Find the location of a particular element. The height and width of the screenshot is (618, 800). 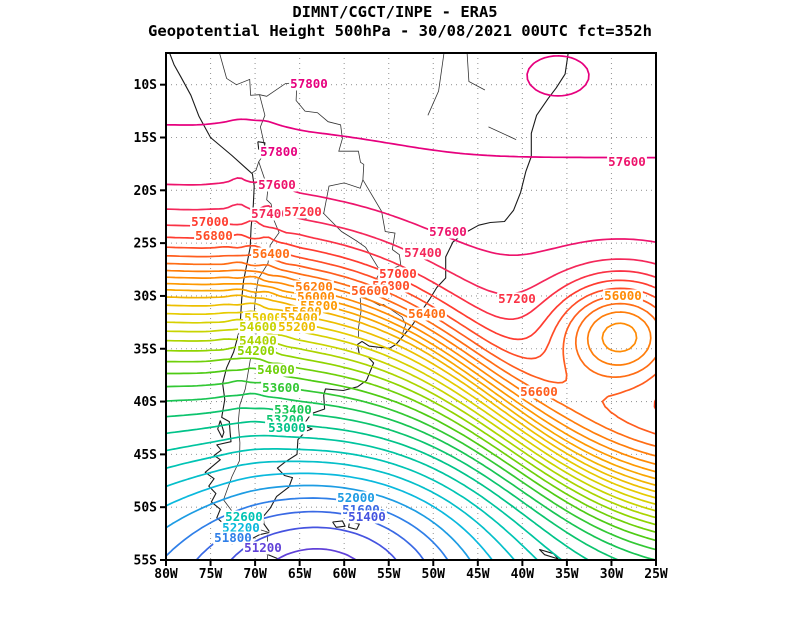

x-axis-tick-label: 55W is located at coordinates (389, 574).